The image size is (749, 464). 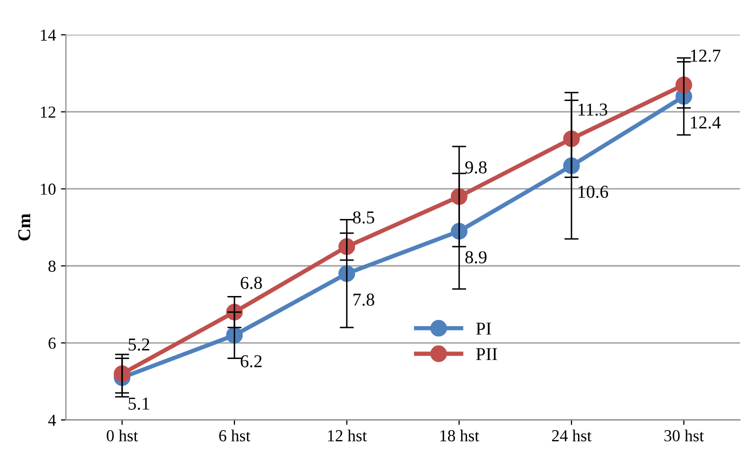 What do you see at coordinates (52, 343) in the screenshot?
I see `y-tick-label: 6` at bounding box center [52, 343].